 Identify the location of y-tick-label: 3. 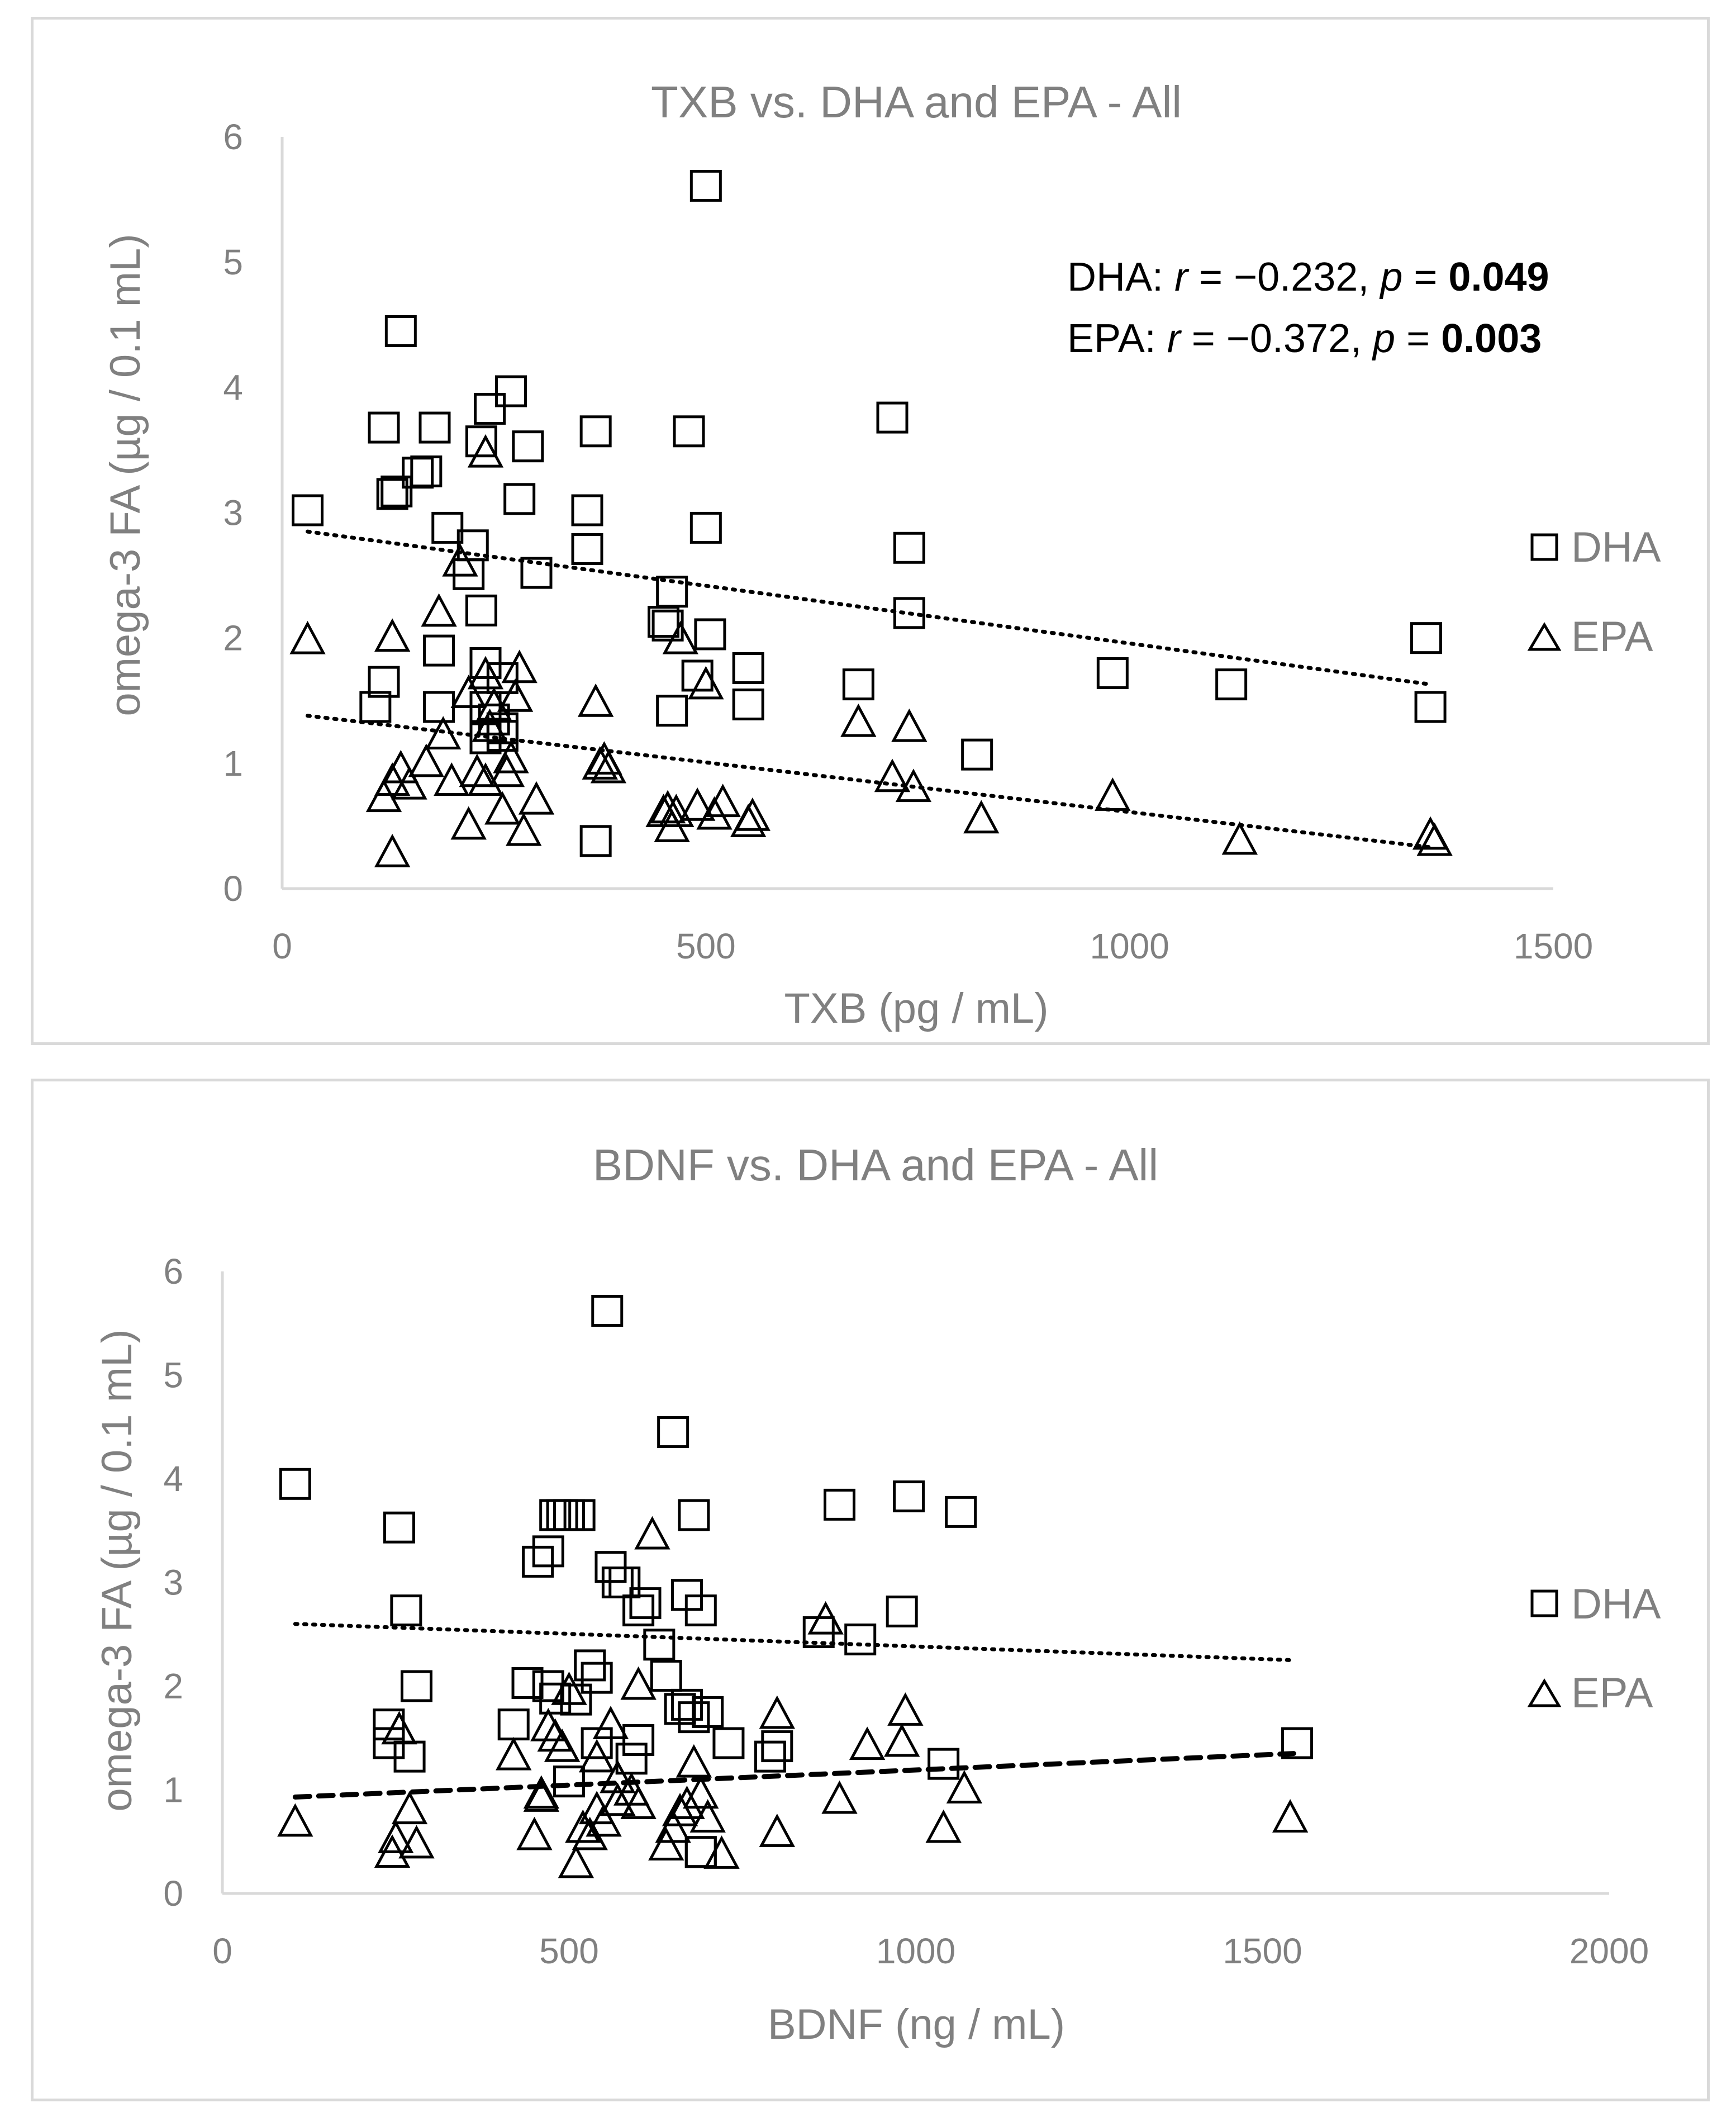
(173, 1583).